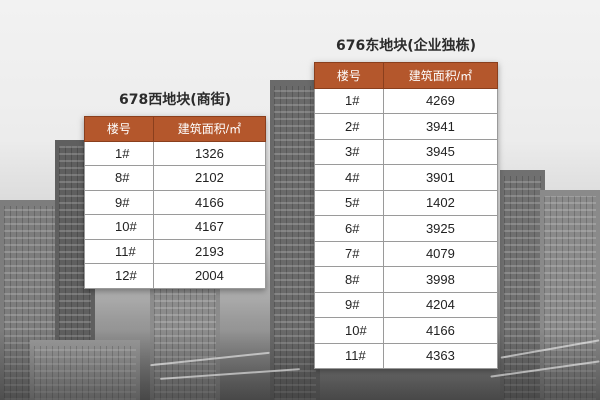 Image resolution: width=600 pixels, height=400 pixels. I want to click on table-row: 4# 3901, so click(406, 177).